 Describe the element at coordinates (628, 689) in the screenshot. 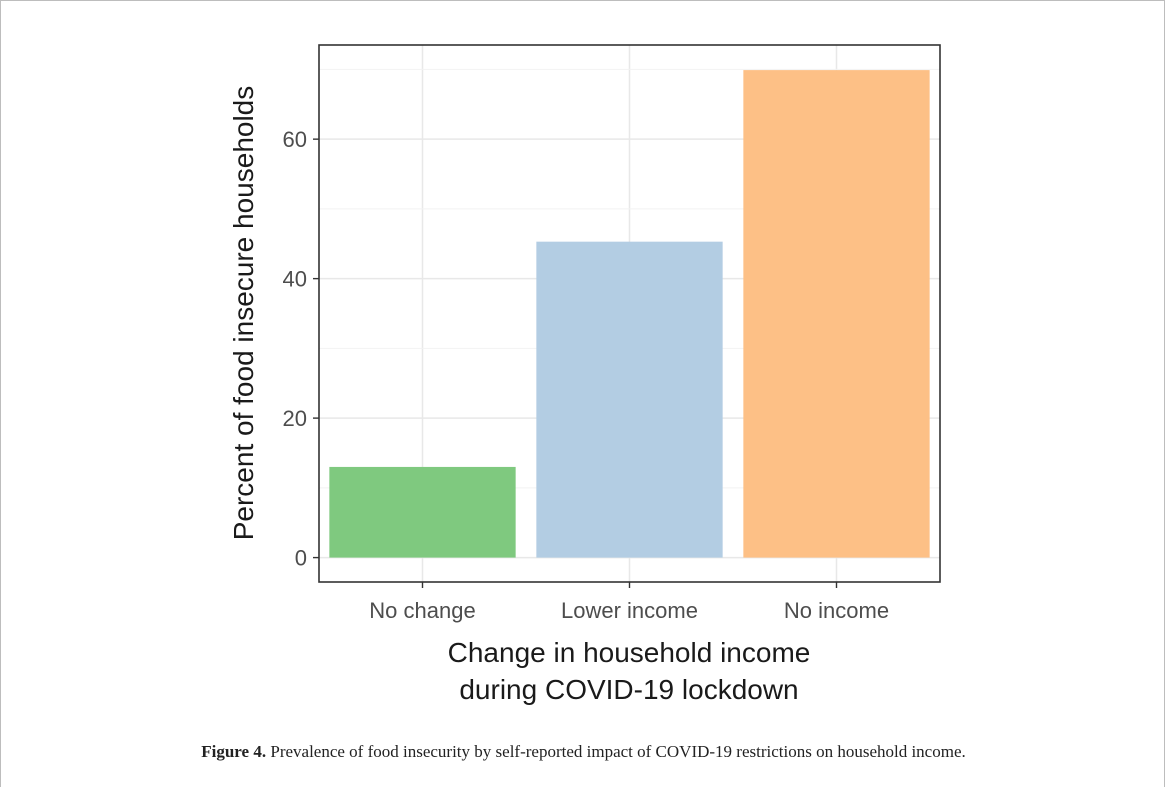

I see `x-axis-label-line2: during COVID-19 lockdown` at that location.